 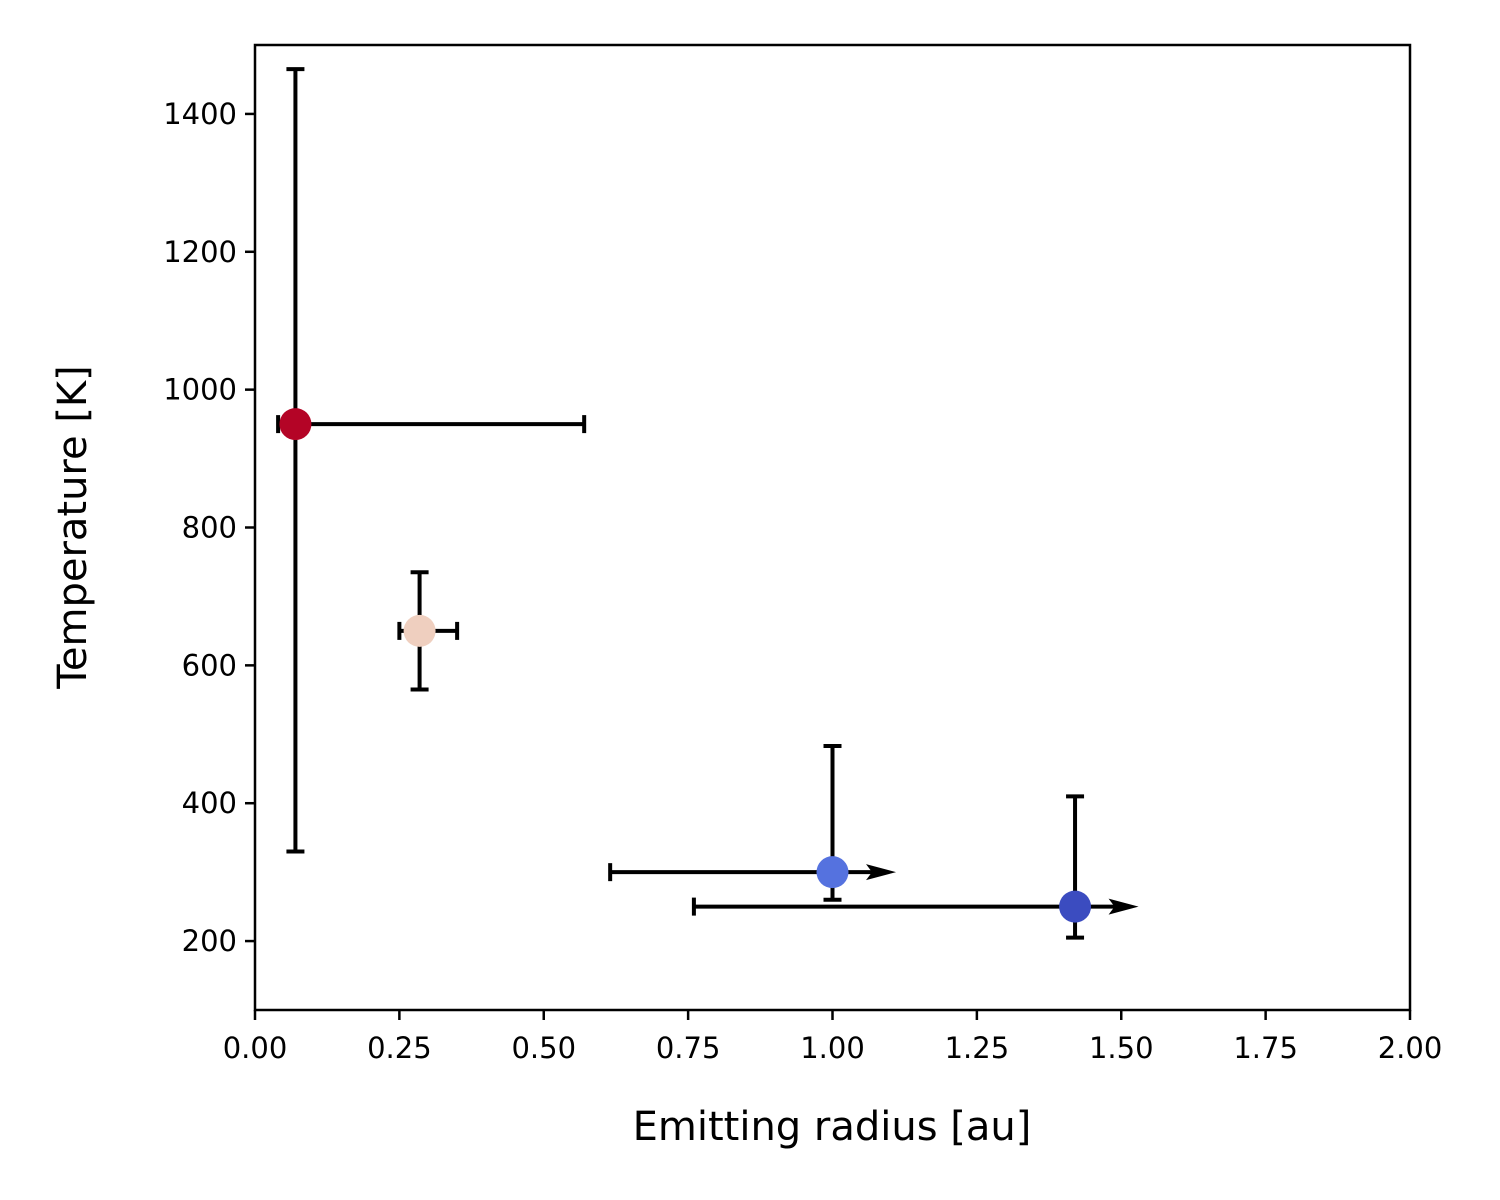 What do you see at coordinates (73, 527) in the screenshot?
I see `y-axis-label: Temperature [K]` at bounding box center [73, 527].